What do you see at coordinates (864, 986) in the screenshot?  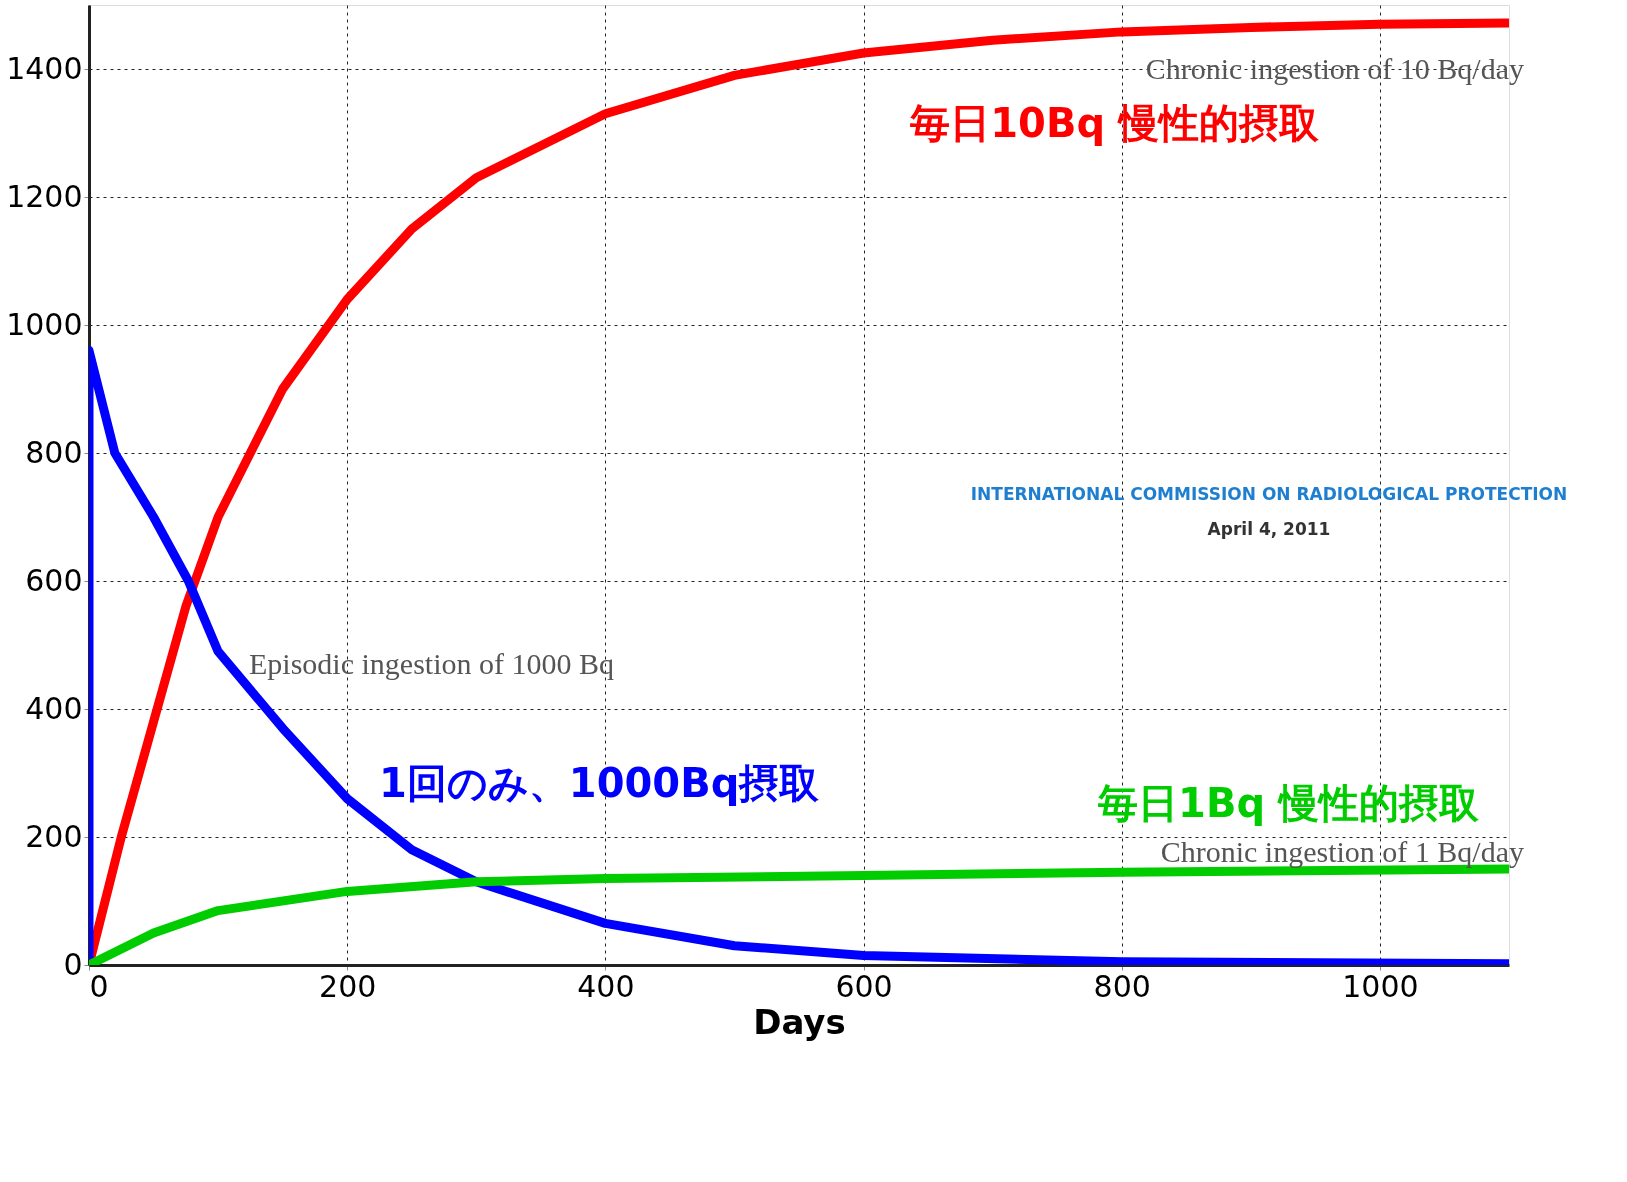 I see `x-tick-label: 600` at bounding box center [864, 986].